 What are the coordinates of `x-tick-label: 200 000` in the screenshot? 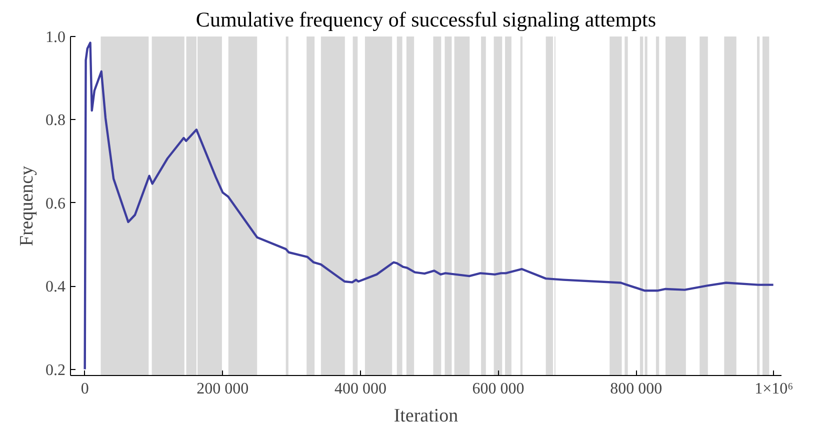 It's located at (222, 389).